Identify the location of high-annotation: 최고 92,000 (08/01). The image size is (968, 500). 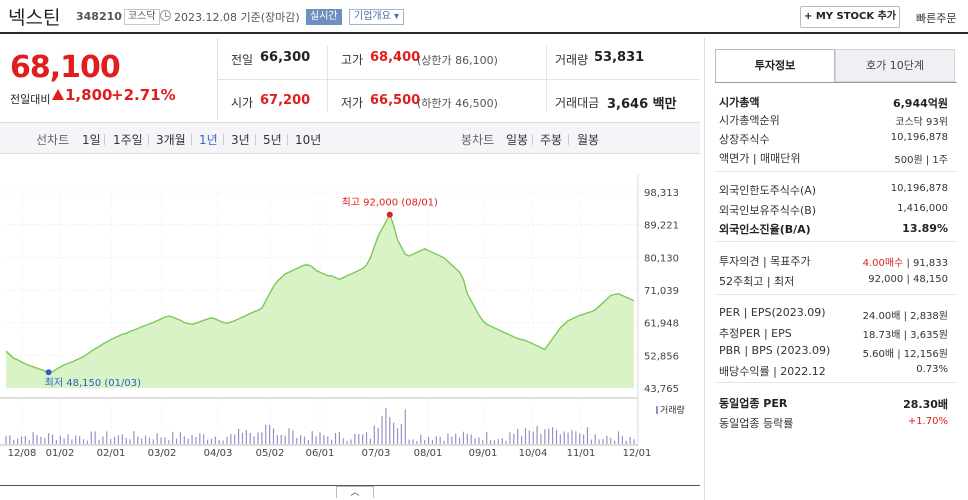
(390, 203).